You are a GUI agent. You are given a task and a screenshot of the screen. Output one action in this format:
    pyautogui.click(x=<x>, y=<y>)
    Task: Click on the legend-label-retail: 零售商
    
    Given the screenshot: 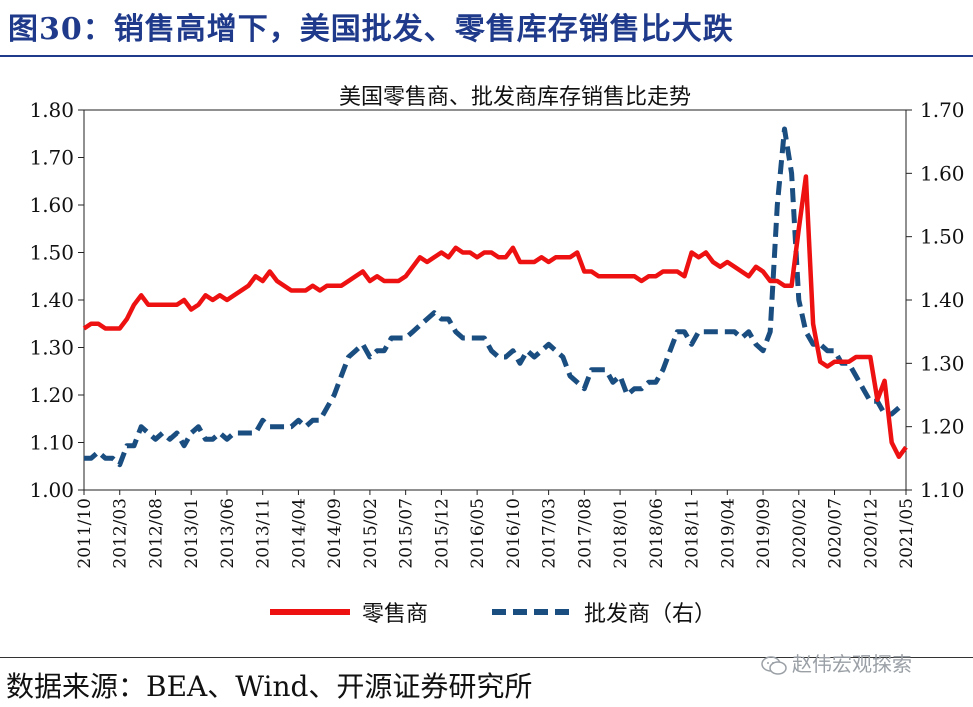 What is the action you would take?
    pyautogui.click(x=395, y=614)
    